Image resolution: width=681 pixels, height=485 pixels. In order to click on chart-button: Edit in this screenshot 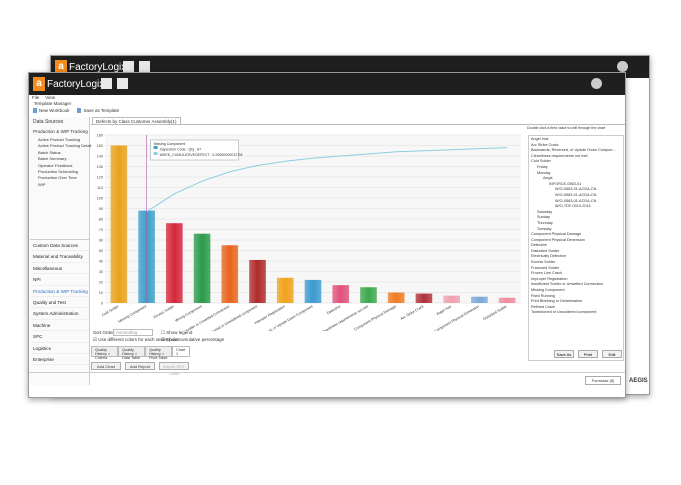, I will do `click(612, 354)`.